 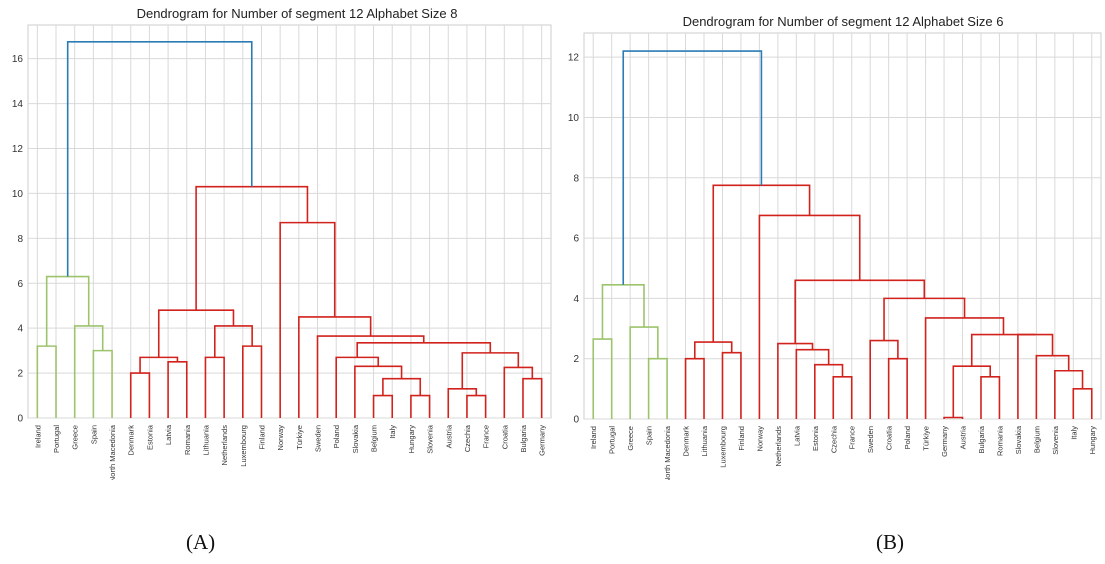 I want to click on leaf-label: Bulgaria, so click(x=981, y=439).